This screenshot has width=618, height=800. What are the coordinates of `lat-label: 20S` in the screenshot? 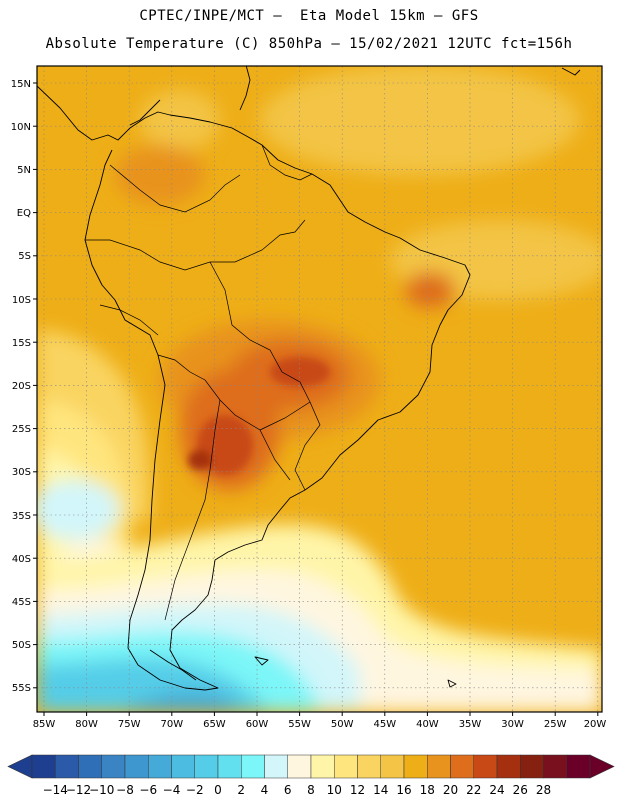 It's located at (21, 386).